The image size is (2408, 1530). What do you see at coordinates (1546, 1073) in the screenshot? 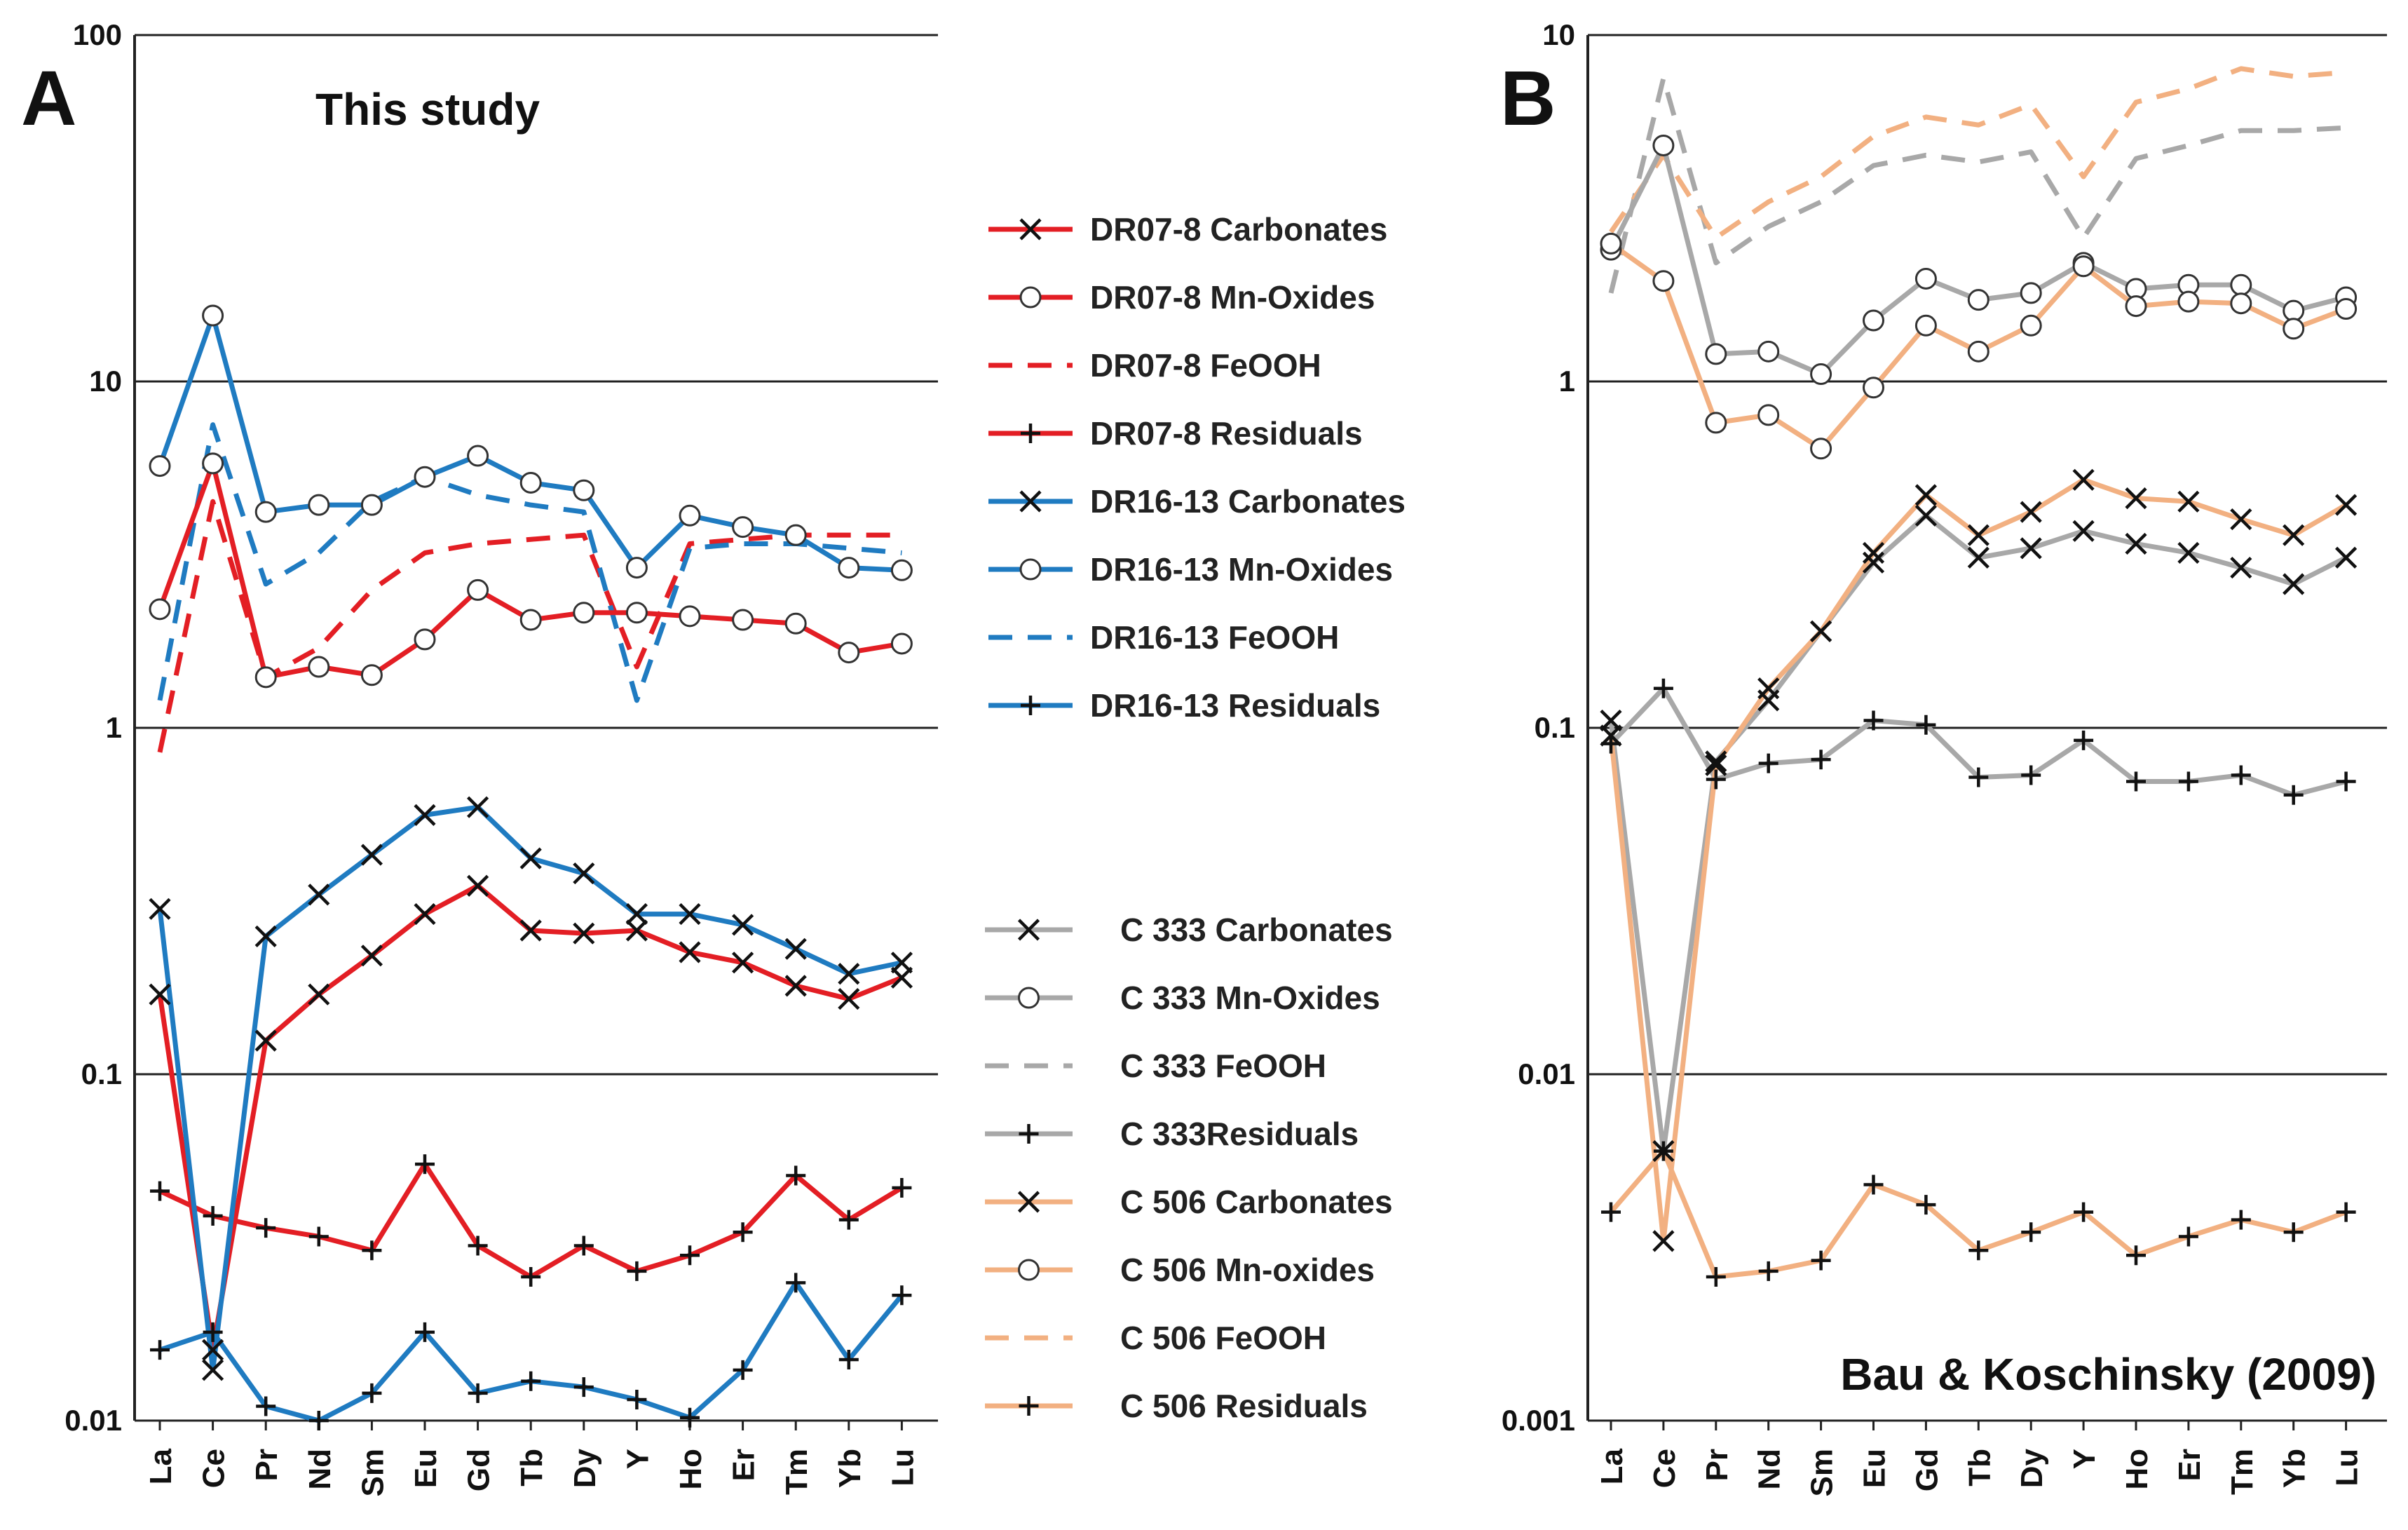
I see `panel-b-y-tick-label: 0.01` at bounding box center [1546, 1073].